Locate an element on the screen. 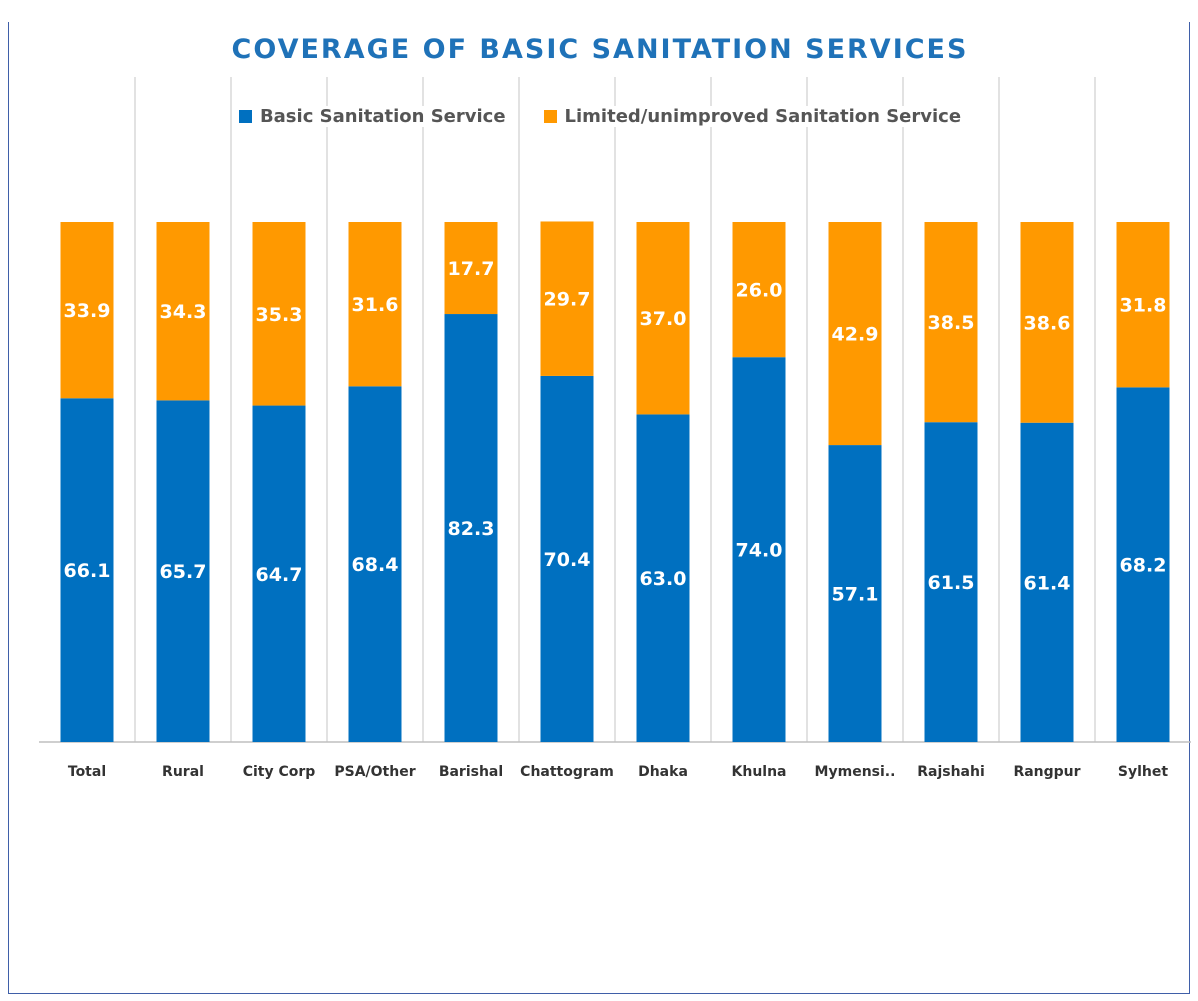 The image size is (1198, 1001). data-label: 64.7 is located at coordinates (279, 575).